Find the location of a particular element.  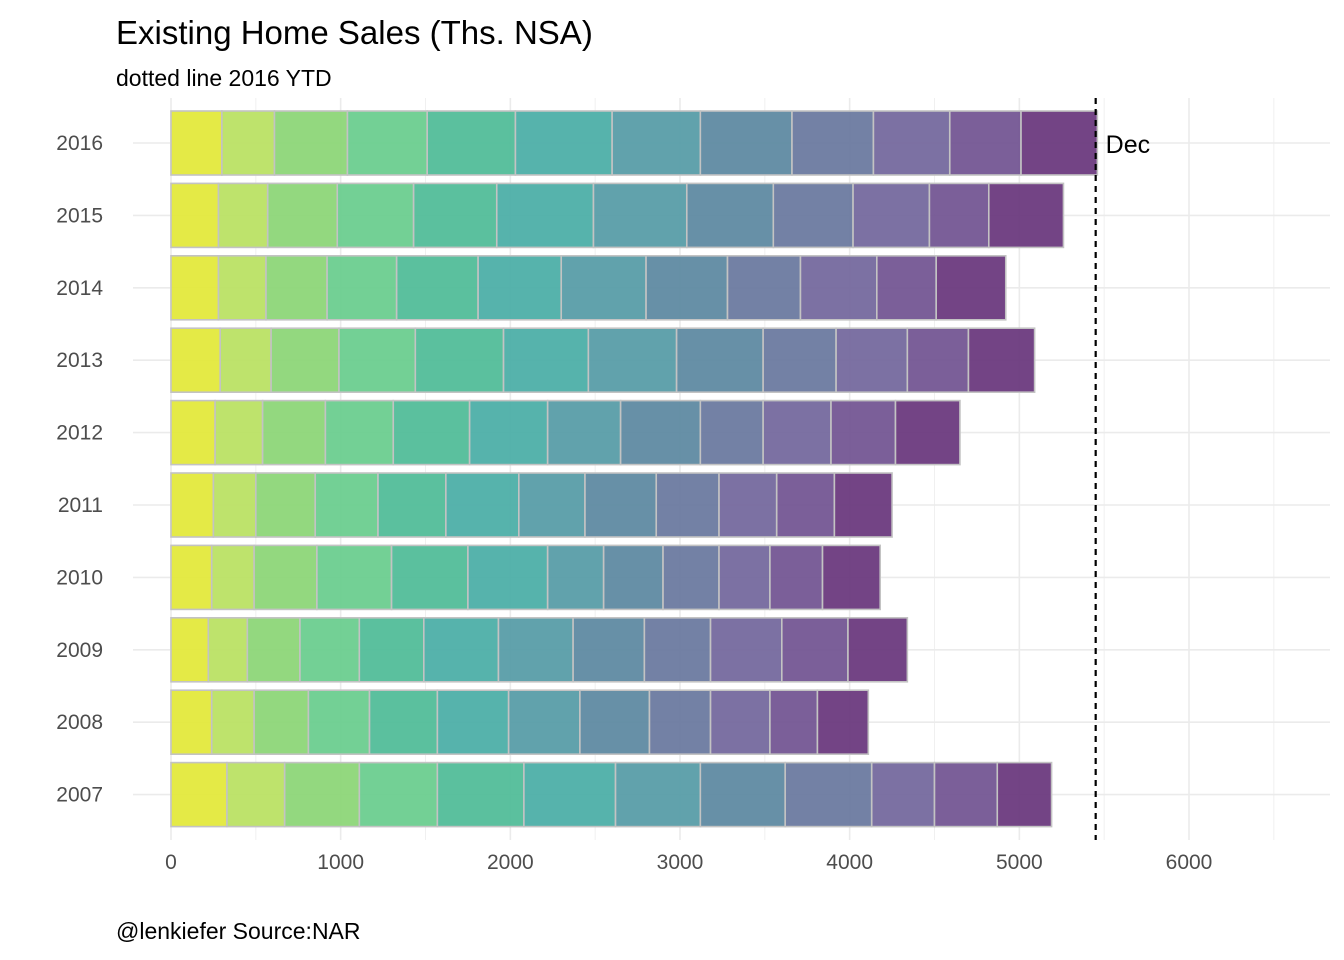

bar-segment-2012-sep is located at coordinates (731, 432).